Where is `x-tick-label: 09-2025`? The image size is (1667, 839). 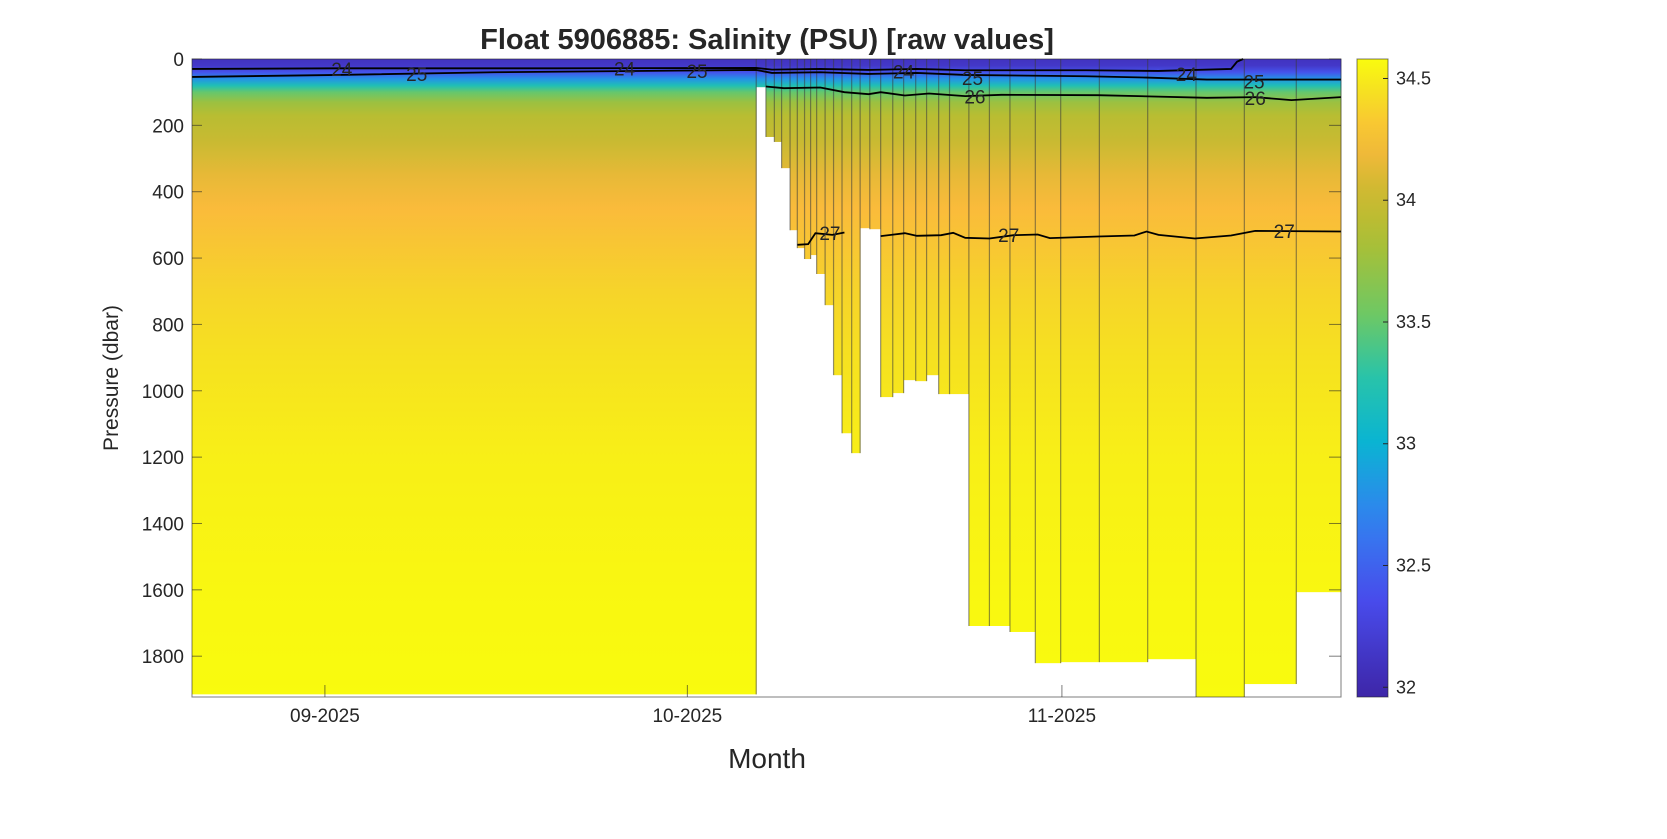
x-tick-label: 09-2025 is located at coordinates (325, 716).